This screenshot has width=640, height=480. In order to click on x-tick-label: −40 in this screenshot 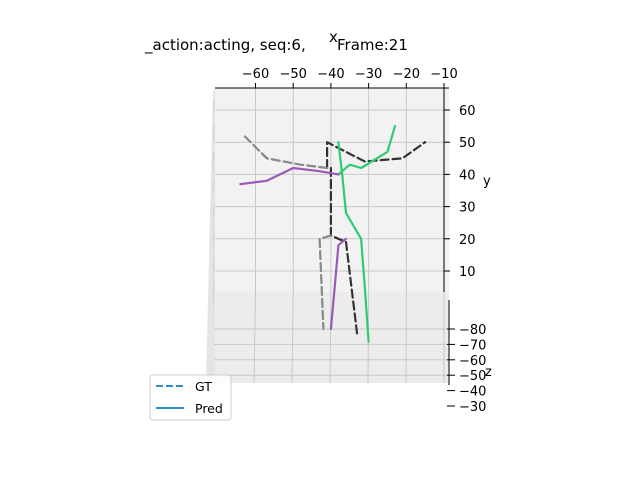, I will do `click(330, 74)`.